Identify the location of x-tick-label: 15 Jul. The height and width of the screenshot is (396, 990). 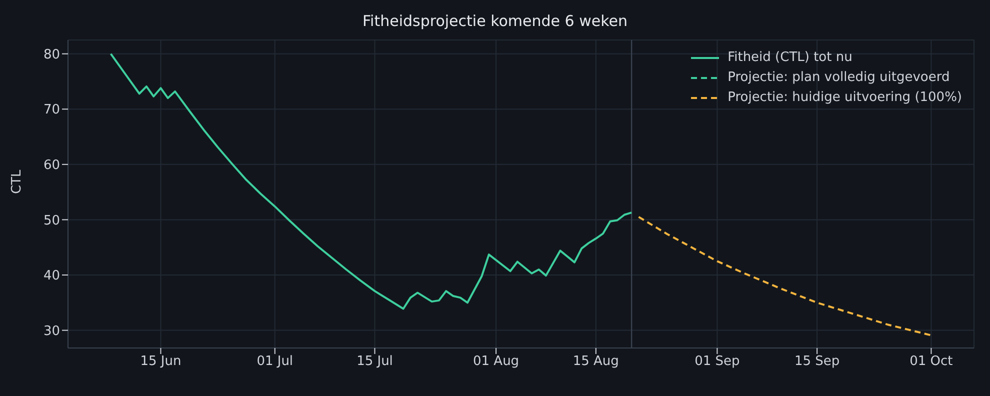
(374, 362).